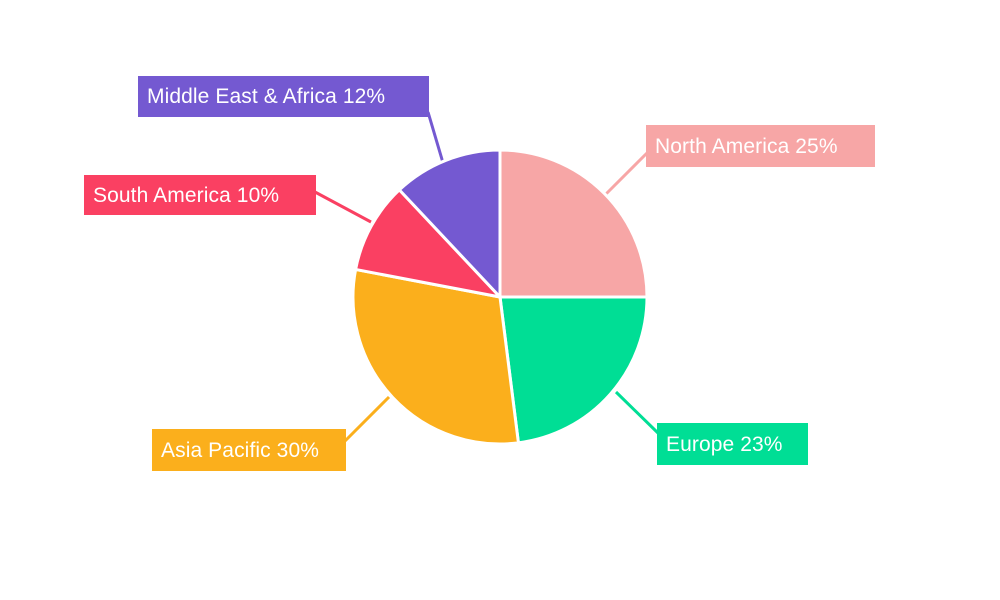 The width and height of the screenshot is (1000, 600). What do you see at coordinates (367, 419) in the screenshot?
I see `leader-line-asia-pacific` at bounding box center [367, 419].